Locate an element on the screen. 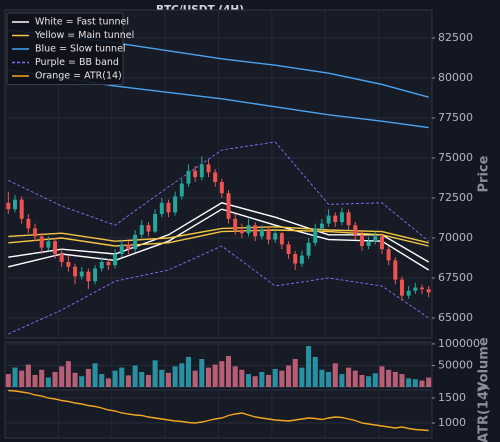 Image resolution: width=500 pixels, height=442 pixels. legend-label: Purple = BB band is located at coordinates (77, 62).